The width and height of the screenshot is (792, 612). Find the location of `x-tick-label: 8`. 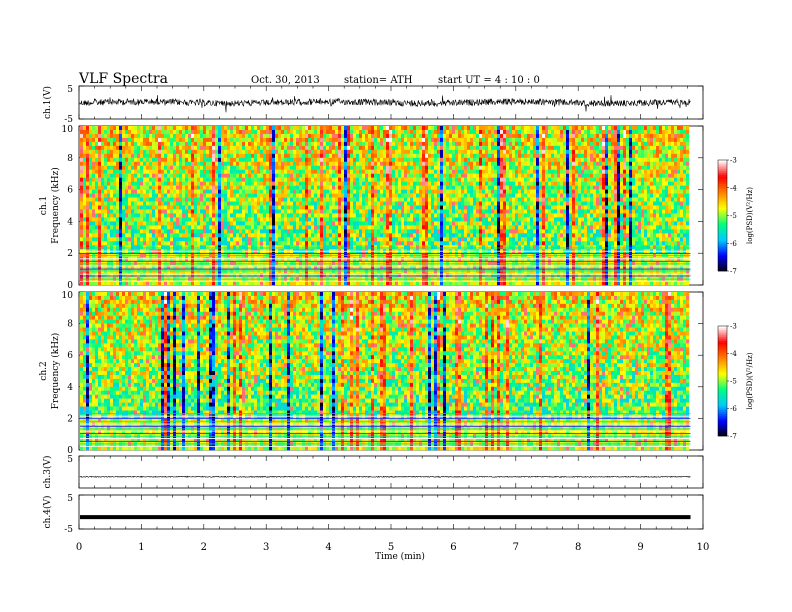

x-tick-label: 8 is located at coordinates (578, 547).